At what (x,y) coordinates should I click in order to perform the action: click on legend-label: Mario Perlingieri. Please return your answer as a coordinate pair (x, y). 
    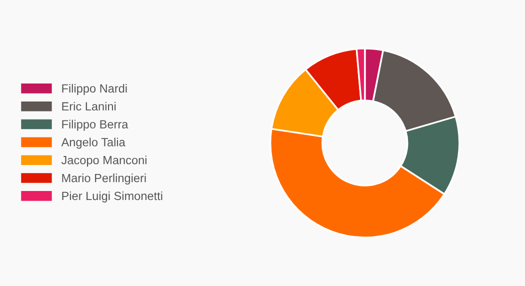
    Looking at the image, I should click on (104, 179).